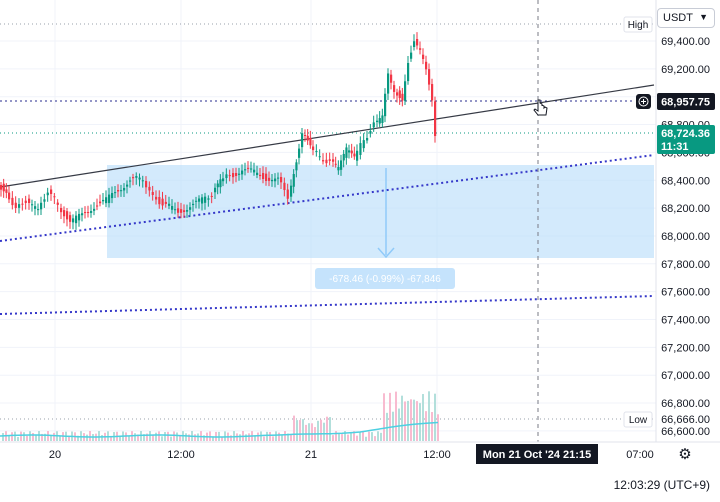 The height and width of the screenshot is (502, 720). Describe the element at coordinates (686, 139) in the screenshot. I see `last-price-badge` at that location.